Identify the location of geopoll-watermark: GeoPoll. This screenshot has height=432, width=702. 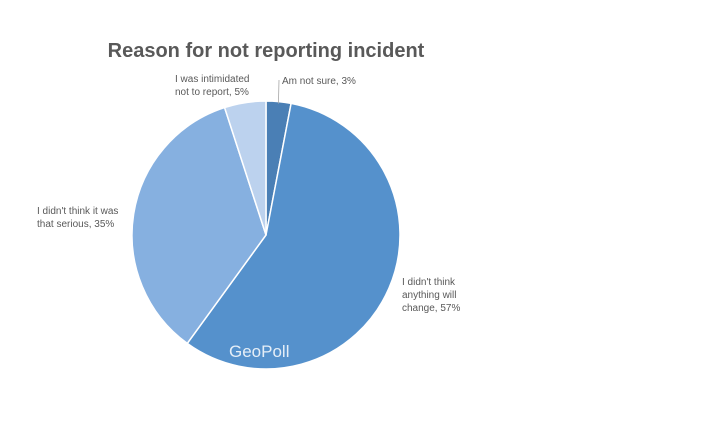
(259, 351).